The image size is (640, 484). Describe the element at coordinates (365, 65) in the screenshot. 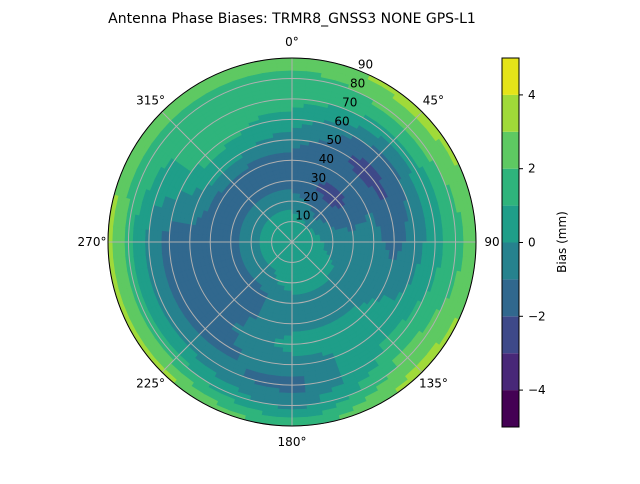

I see `radial-tick-label: 90` at that location.